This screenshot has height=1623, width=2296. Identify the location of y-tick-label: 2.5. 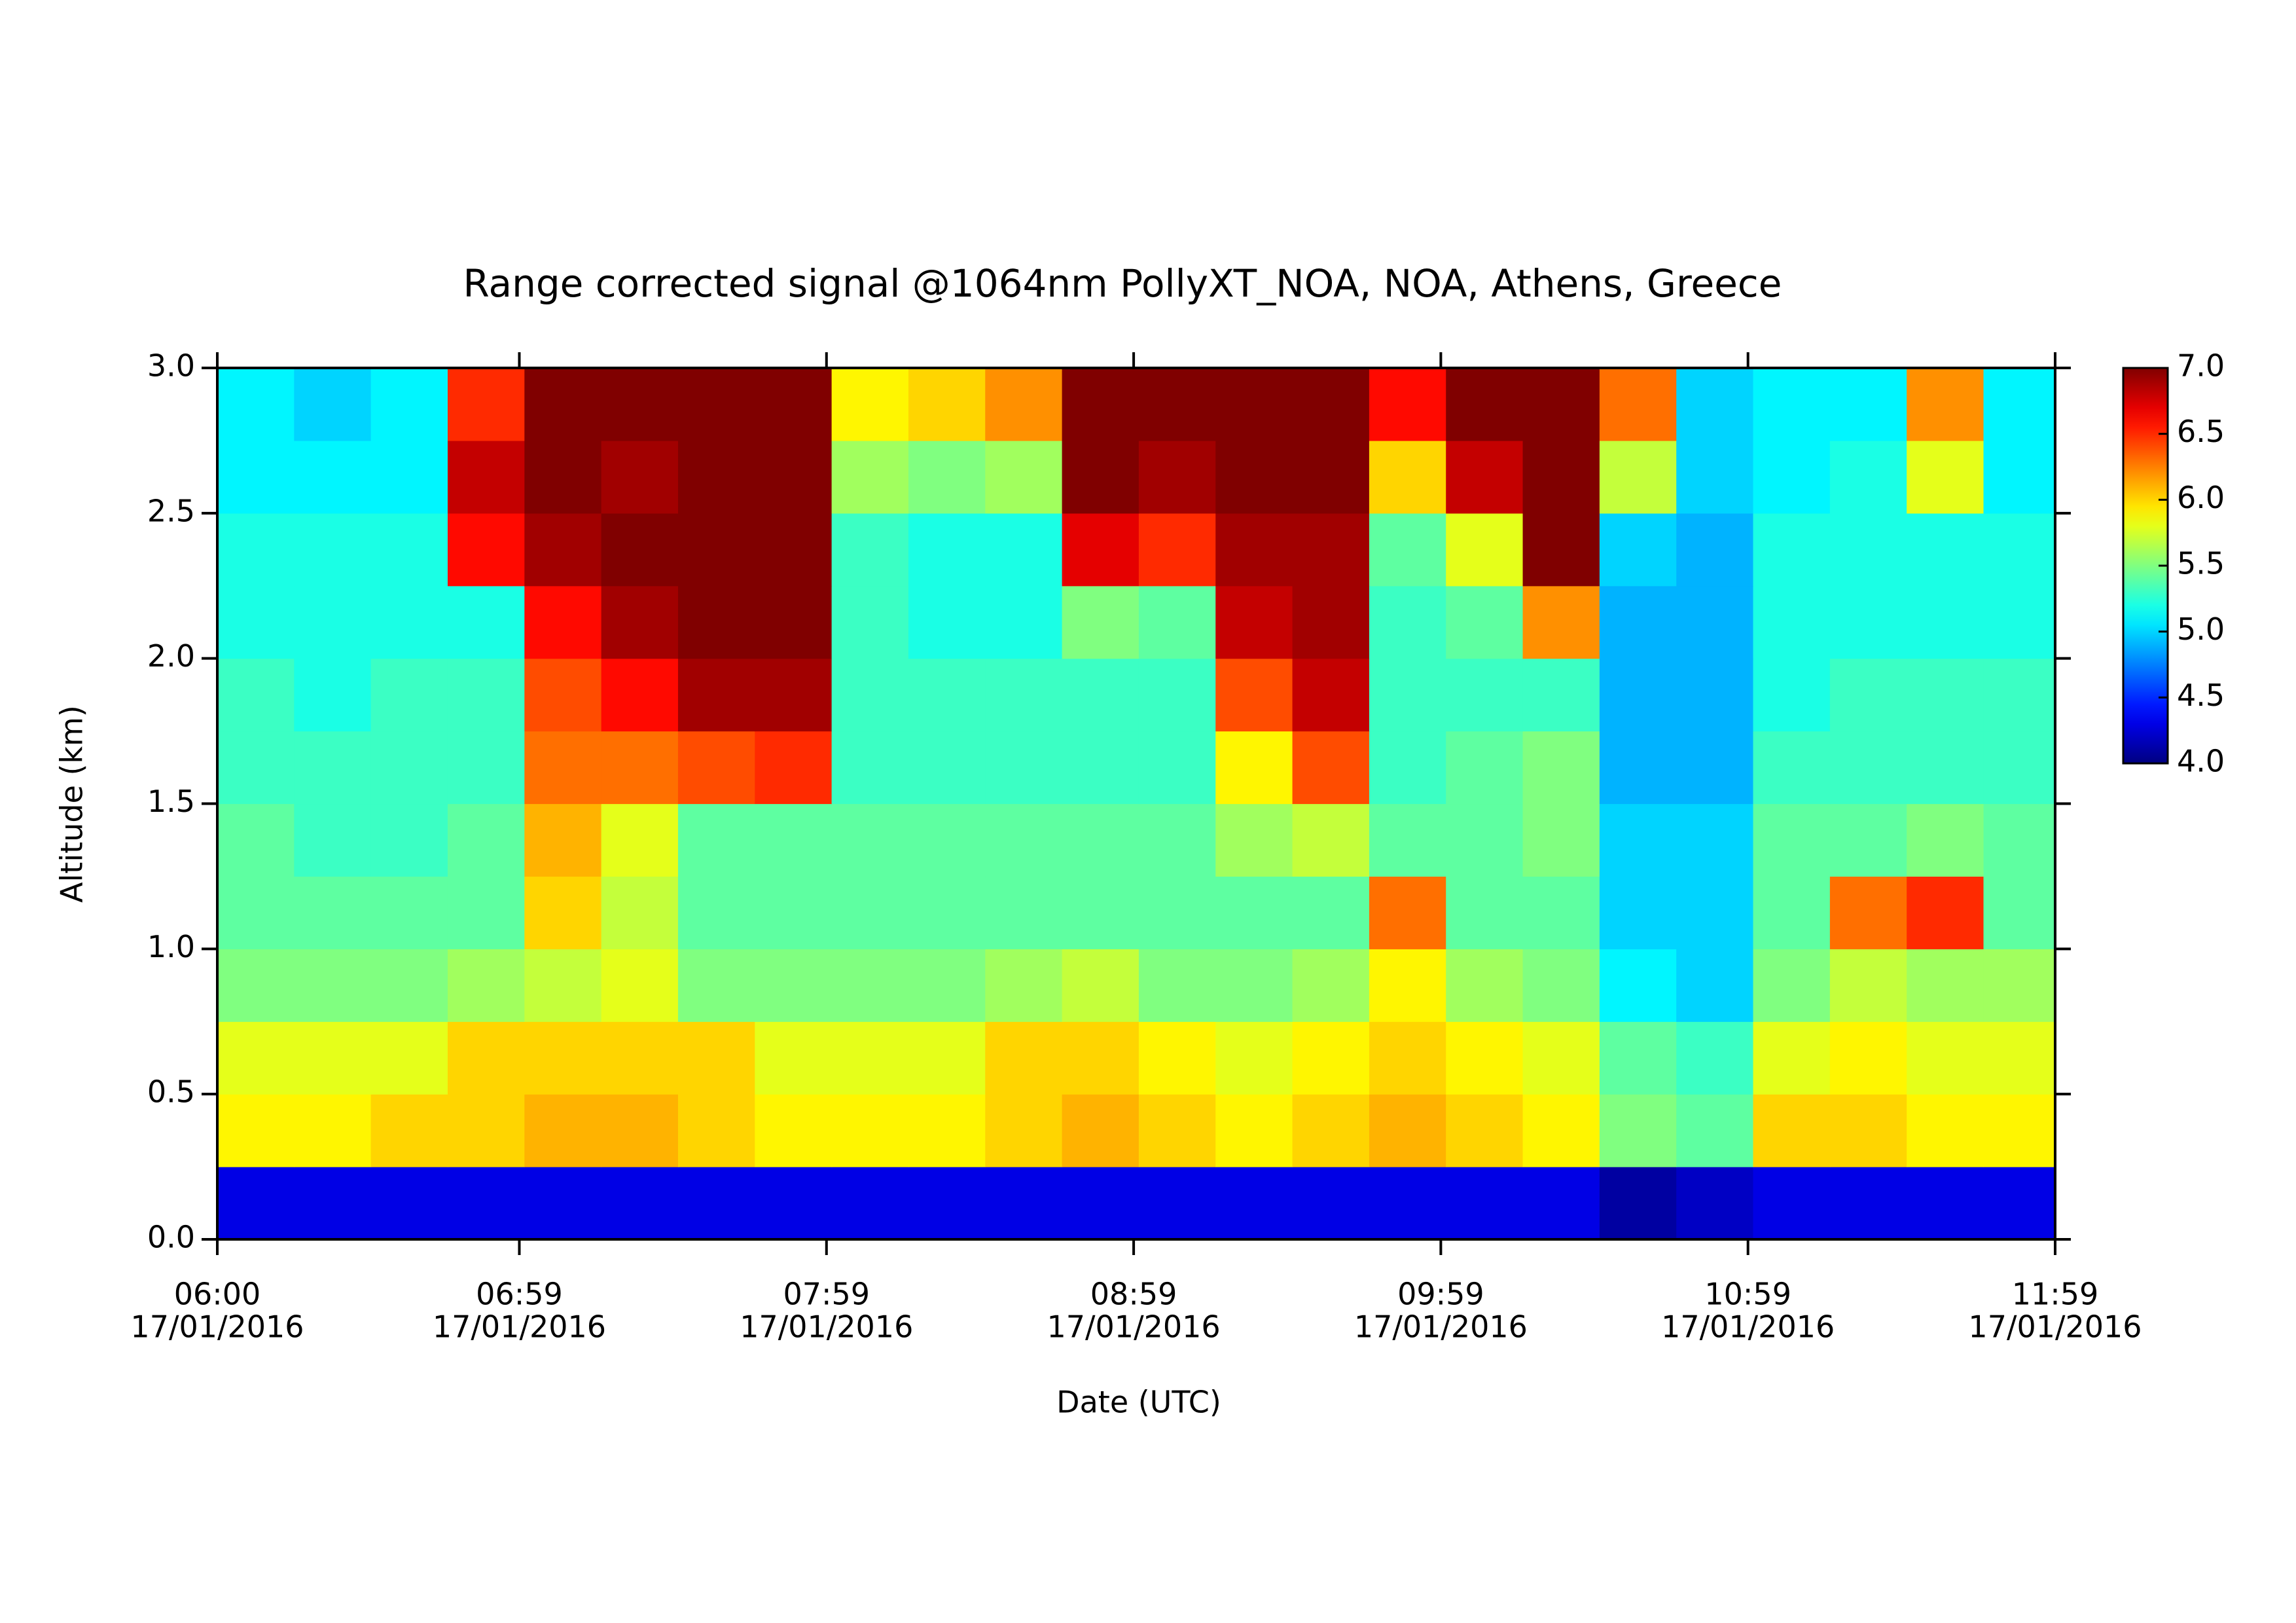
(171, 510).